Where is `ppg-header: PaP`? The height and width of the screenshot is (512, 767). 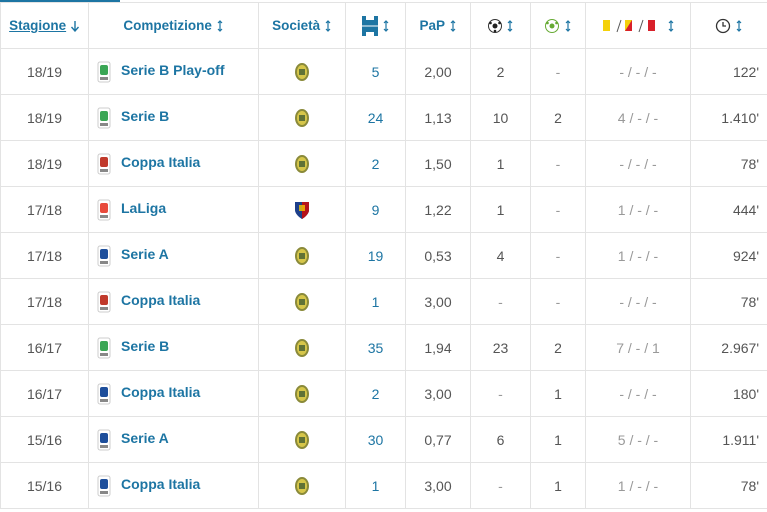 ppg-header: PaP is located at coordinates (438, 25).